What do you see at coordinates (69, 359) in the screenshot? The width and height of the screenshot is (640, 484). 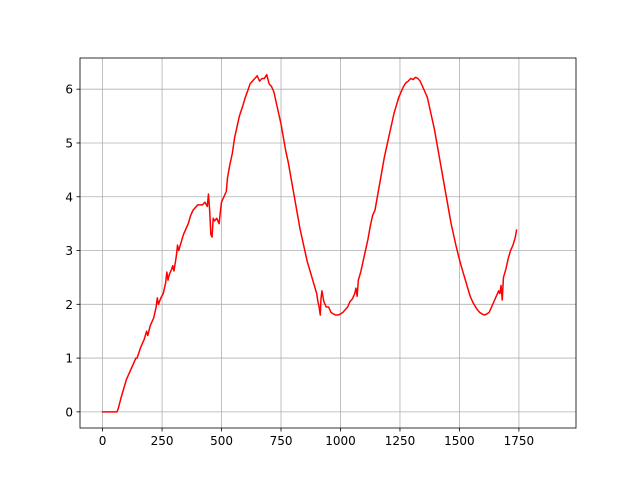 I see `y-tick-label: 1` at bounding box center [69, 359].